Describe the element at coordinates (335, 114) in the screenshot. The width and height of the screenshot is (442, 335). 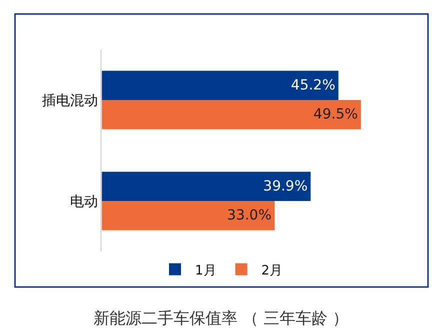
I see `data-label: 49.5%` at that location.